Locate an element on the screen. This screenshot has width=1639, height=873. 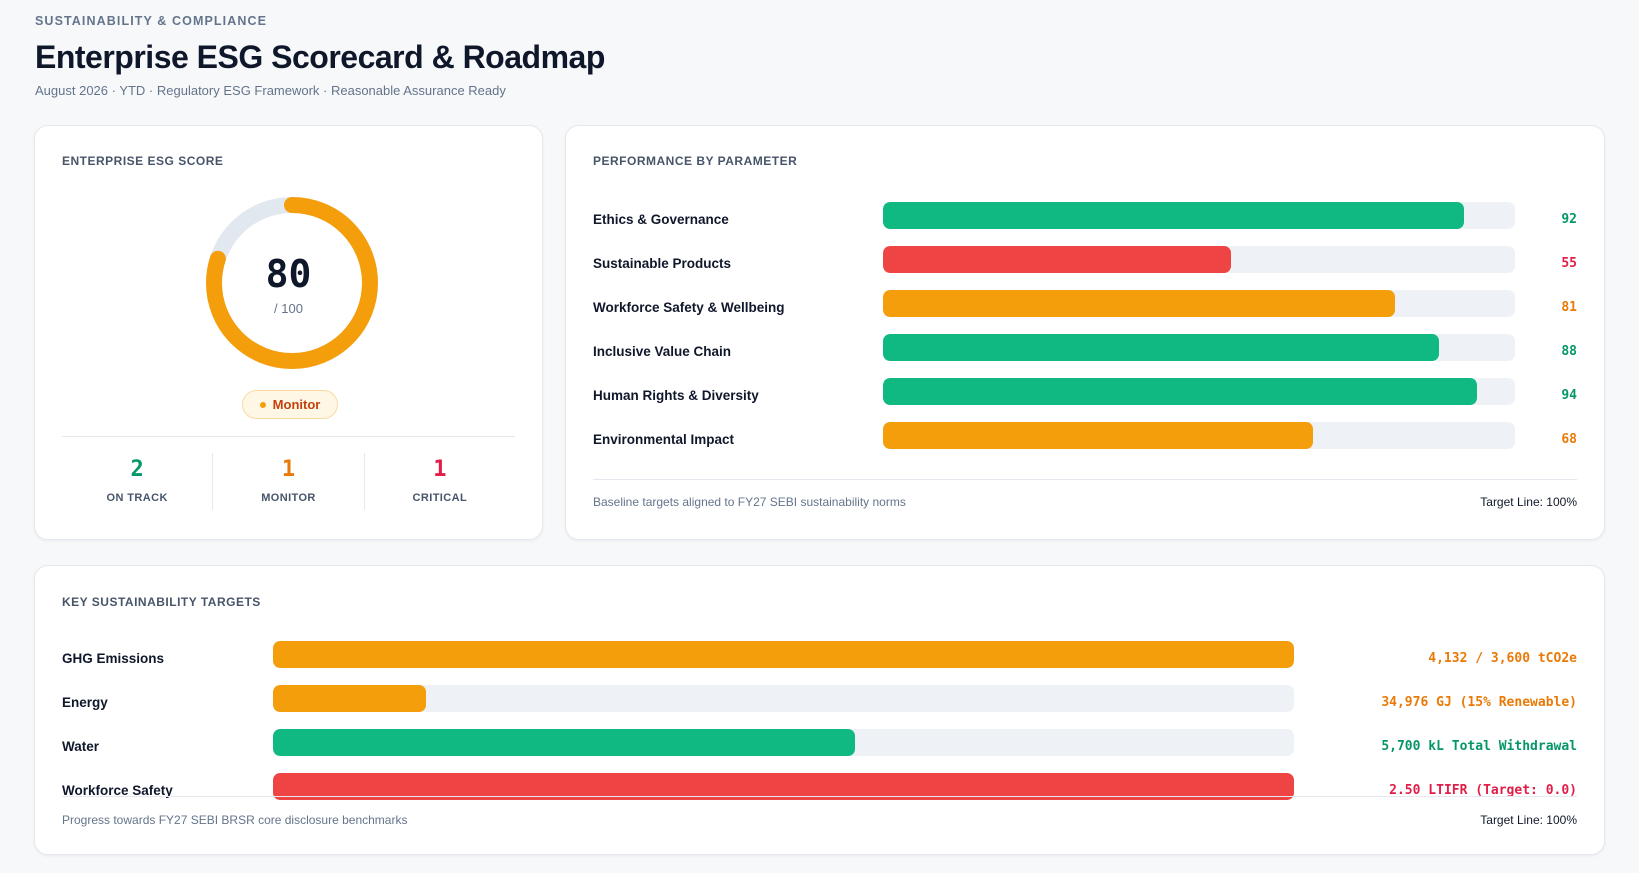
performance-label: Environmental Impact is located at coordinates (664, 439).